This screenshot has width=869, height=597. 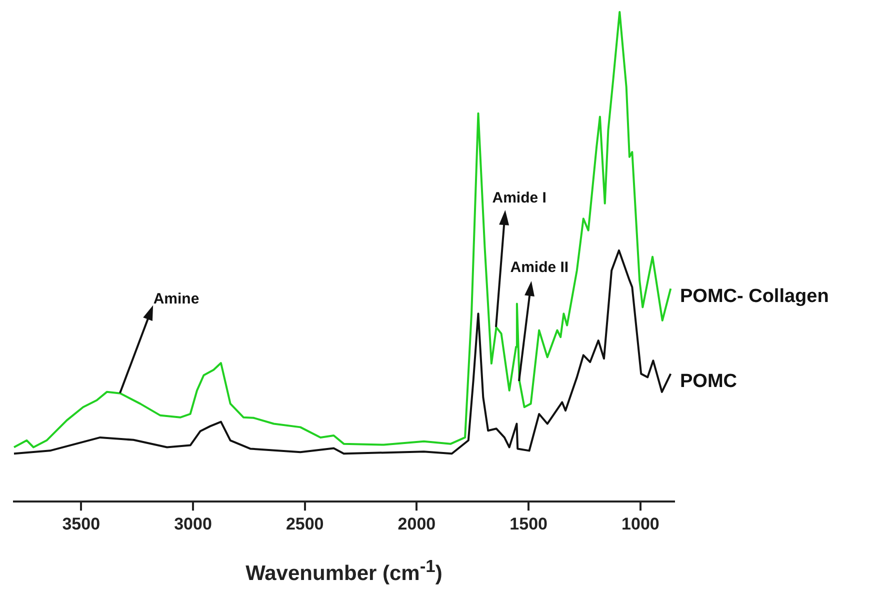 What do you see at coordinates (193, 524) in the screenshot?
I see `x-tick-label: 3000` at bounding box center [193, 524].